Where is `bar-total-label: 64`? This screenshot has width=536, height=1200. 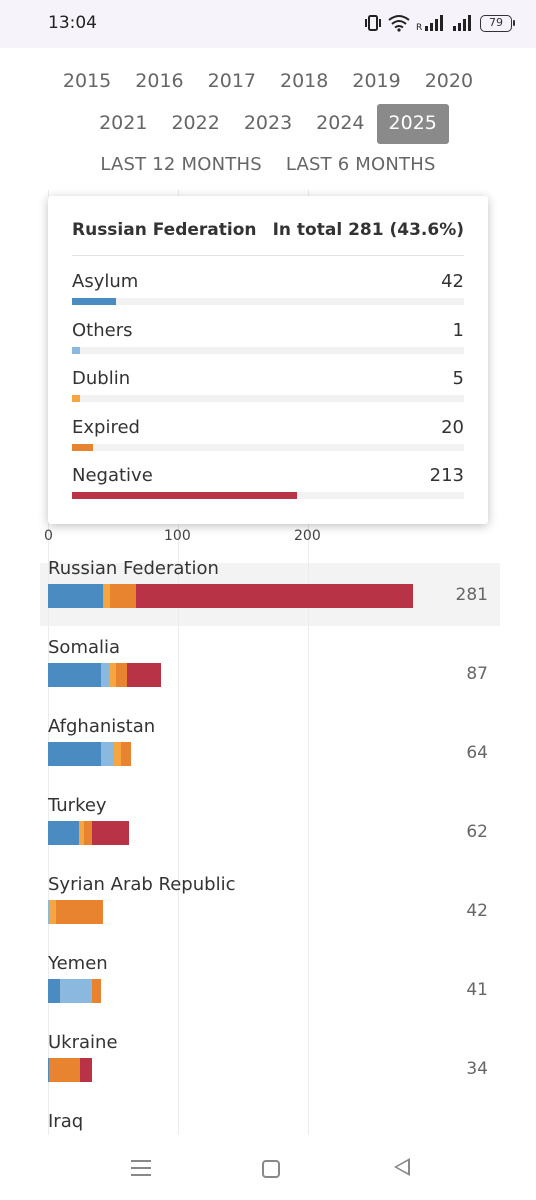 bar-total-label: 64 is located at coordinates (477, 753).